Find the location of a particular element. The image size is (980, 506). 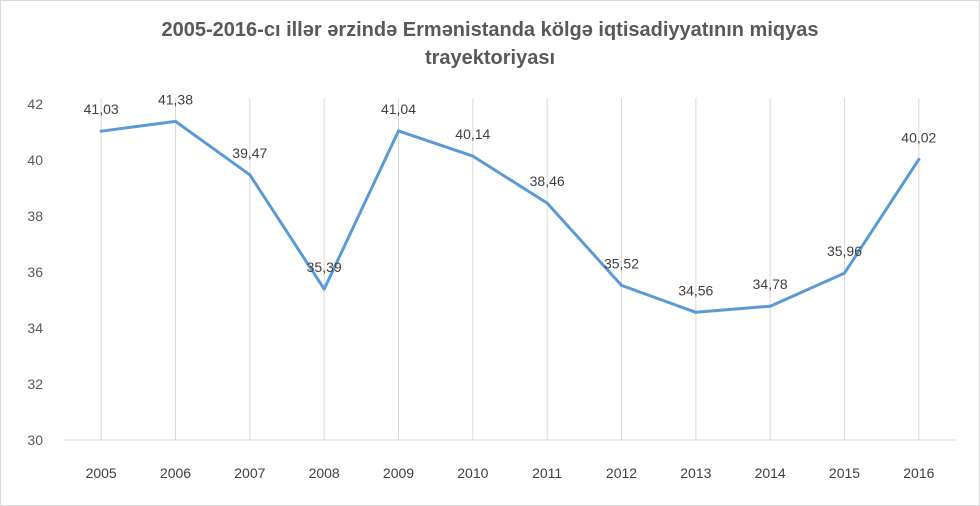

y-tick-label-38: 38 is located at coordinates (35, 216).